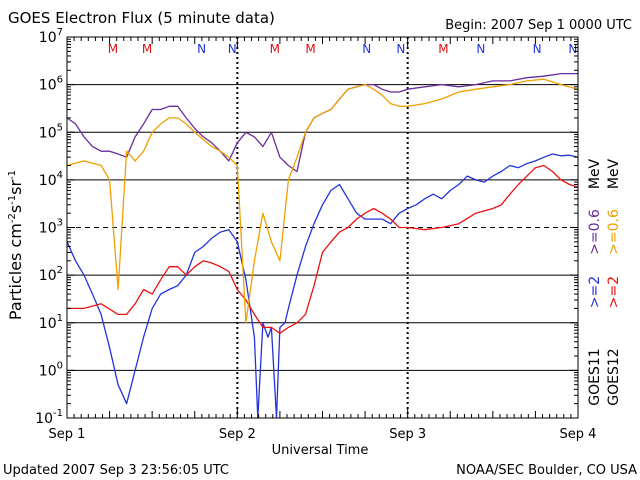  What do you see at coordinates (538, 25) in the screenshot?
I see `begin-time: Begin: 2007 Sep 1 0000 UTC` at bounding box center [538, 25].